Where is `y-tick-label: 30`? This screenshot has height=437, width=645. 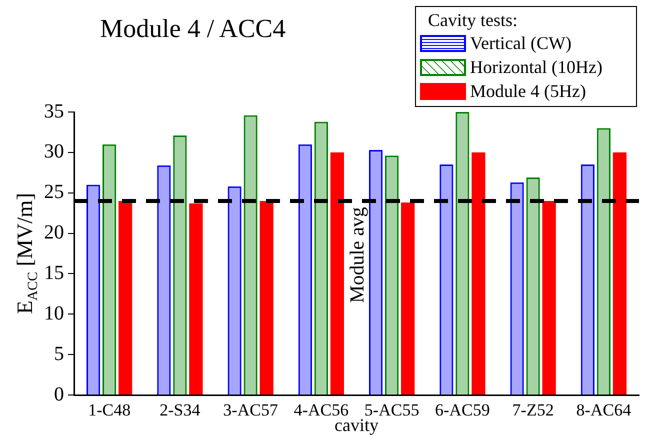
y-tick-label: 30 is located at coordinates (54, 151).